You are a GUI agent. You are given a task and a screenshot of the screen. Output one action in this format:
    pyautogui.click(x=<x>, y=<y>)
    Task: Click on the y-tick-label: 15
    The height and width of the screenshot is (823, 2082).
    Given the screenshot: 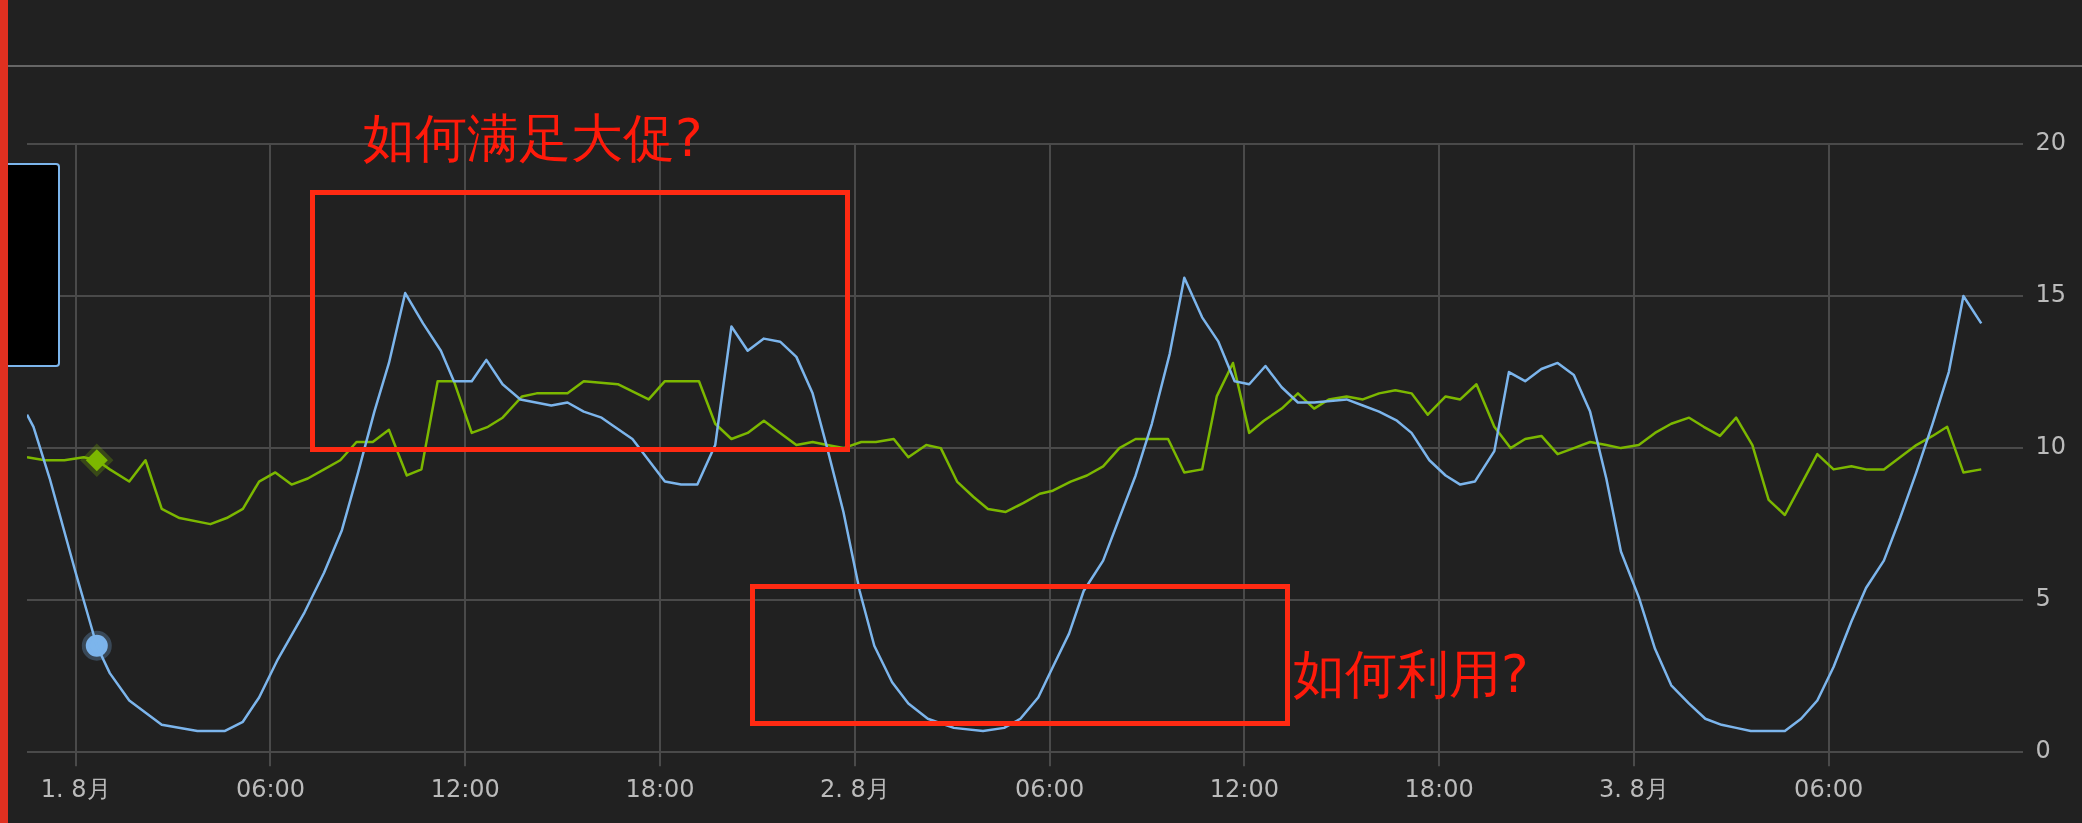 What is the action you would take?
    pyautogui.click(x=2051, y=294)
    